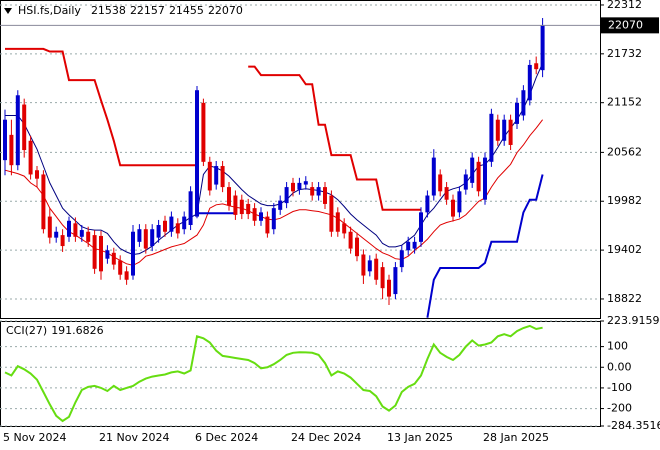 Image resolution: width=660 pixels, height=450 pixels. I want to click on y-tick-label: 21732, so click(624, 53).